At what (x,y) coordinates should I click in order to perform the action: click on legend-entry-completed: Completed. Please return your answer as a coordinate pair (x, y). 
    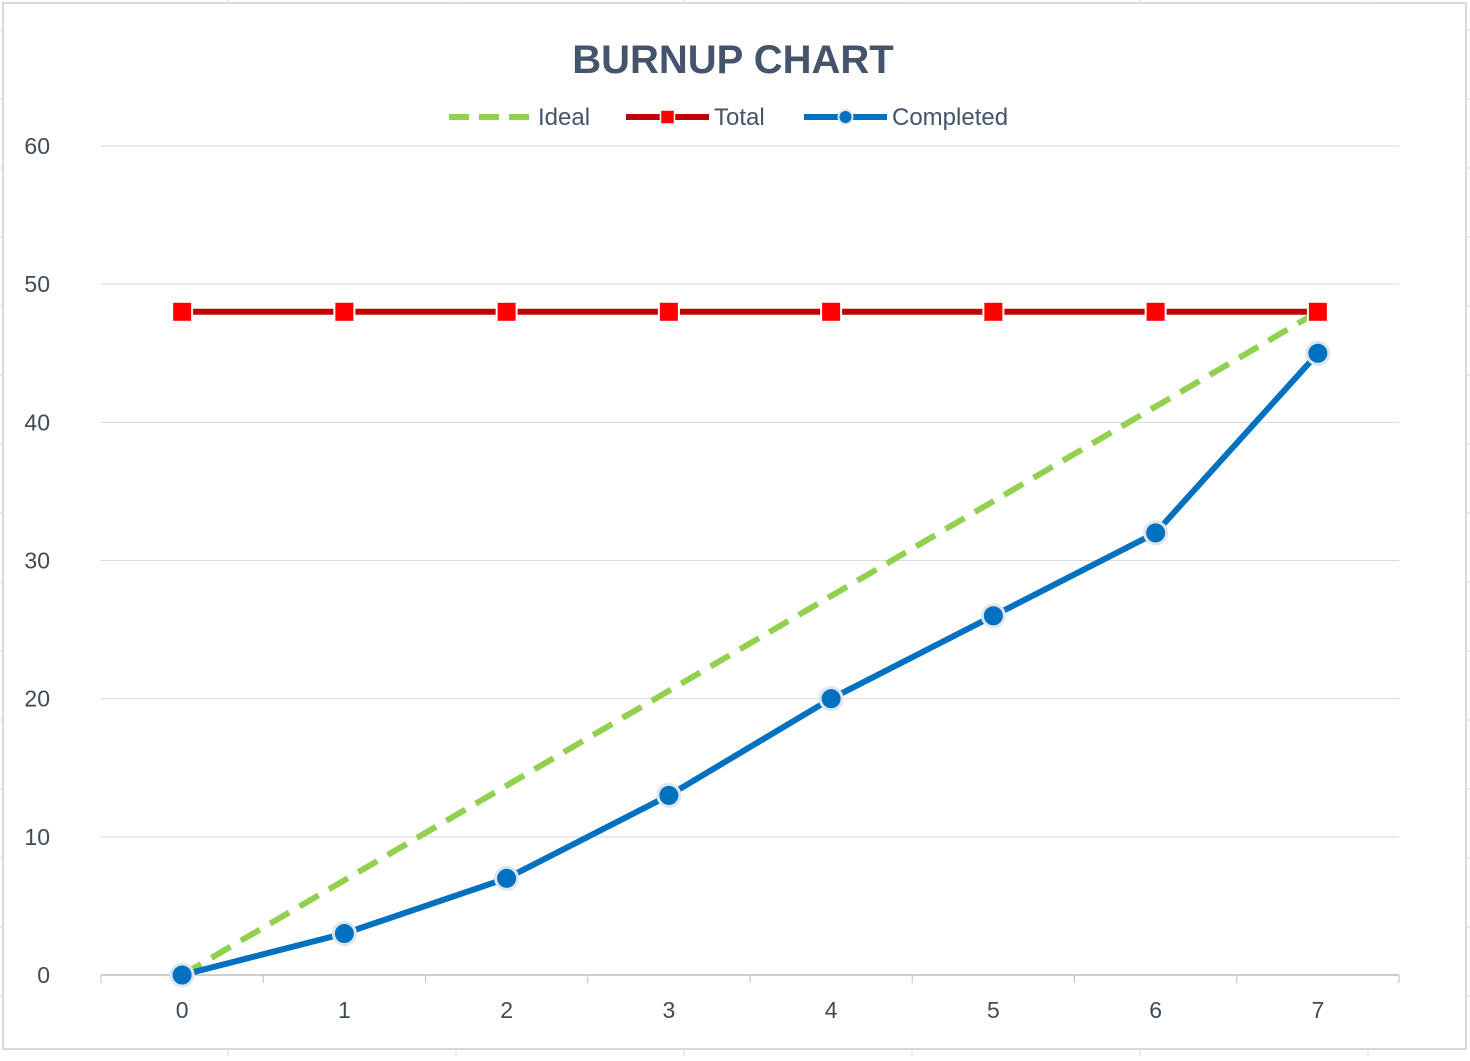
    Looking at the image, I should click on (906, 117).